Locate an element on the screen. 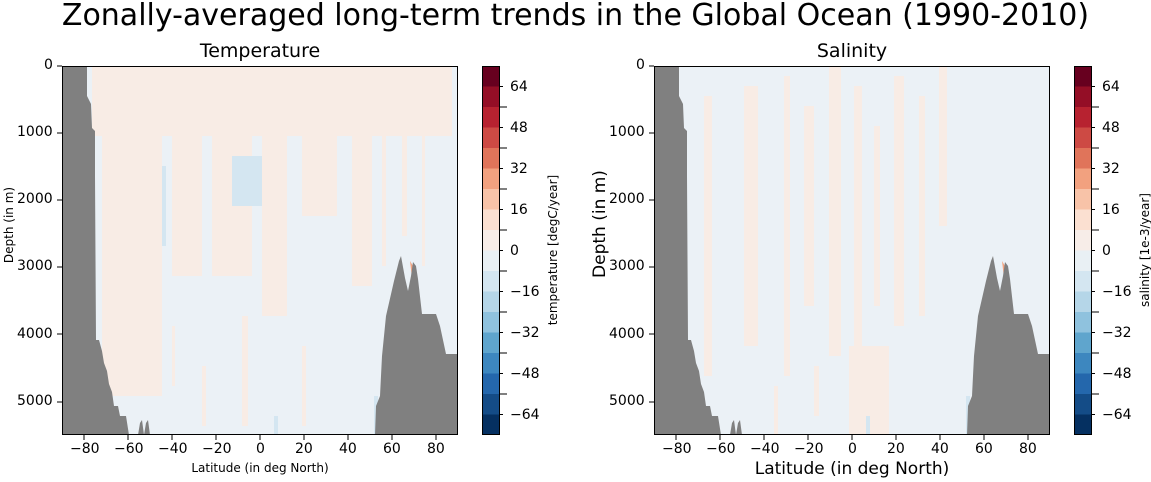 This screenshot has height=482, width=1151. salinity-plot-title: Salinity is located at coordinates (852, 51).